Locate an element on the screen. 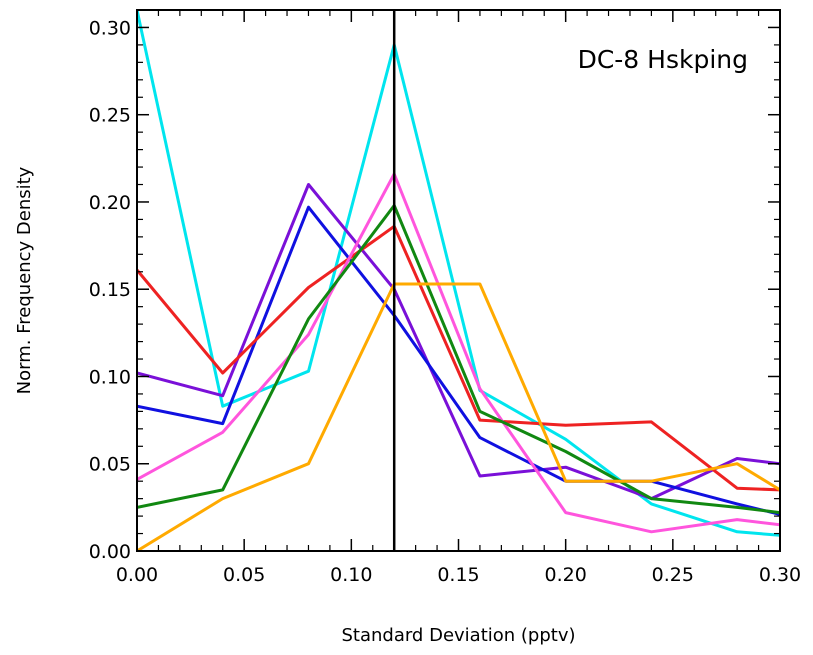 Image resolution: width=813 pixels, height=655 pixels. x-tick-labels: 0.00 0.05 0.10 0.15 0.20 0.25 0.30 is located at coordinates (458, 575).